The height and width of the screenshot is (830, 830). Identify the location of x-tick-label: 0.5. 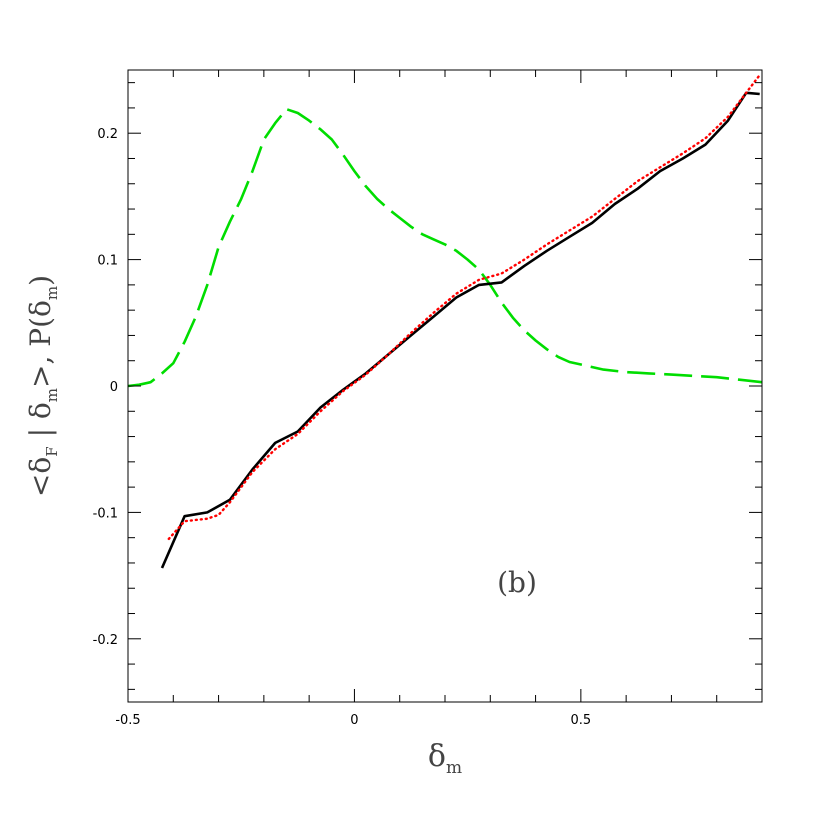
(581, 720).